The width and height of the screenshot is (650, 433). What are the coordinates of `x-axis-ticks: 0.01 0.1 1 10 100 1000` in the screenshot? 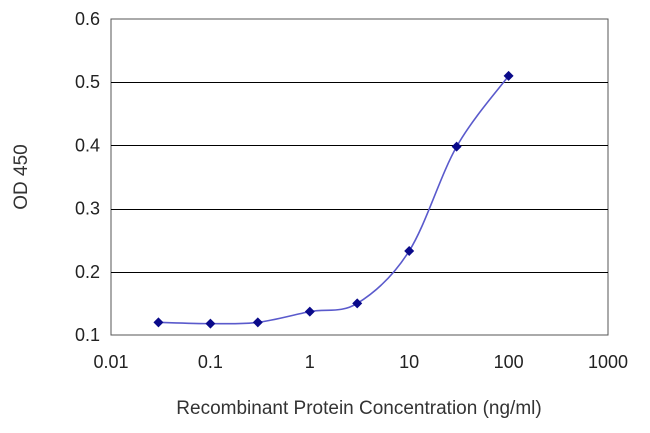 It's located at (360, 362).